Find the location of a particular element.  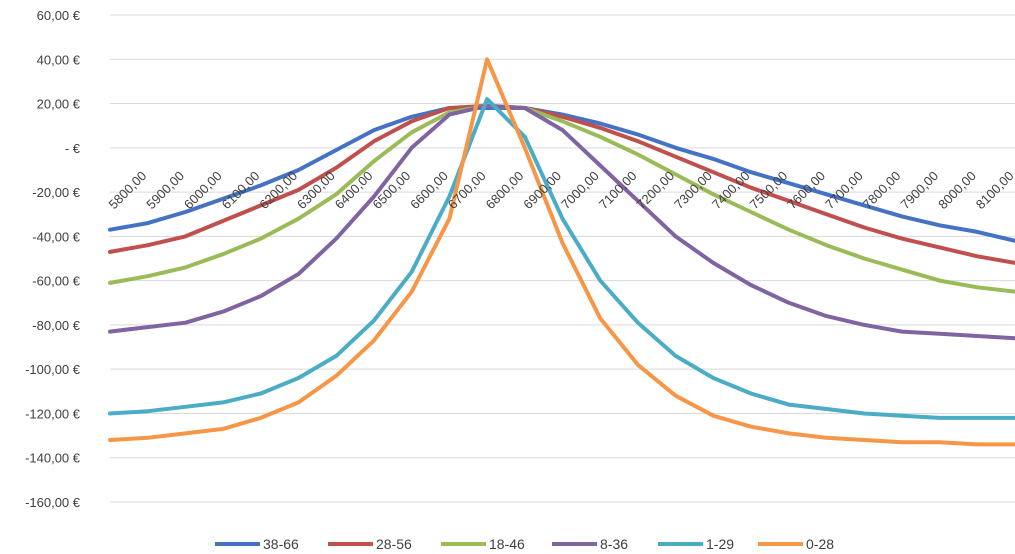

y-tick-label: 40,00 € is located at coordinates (59, 59).